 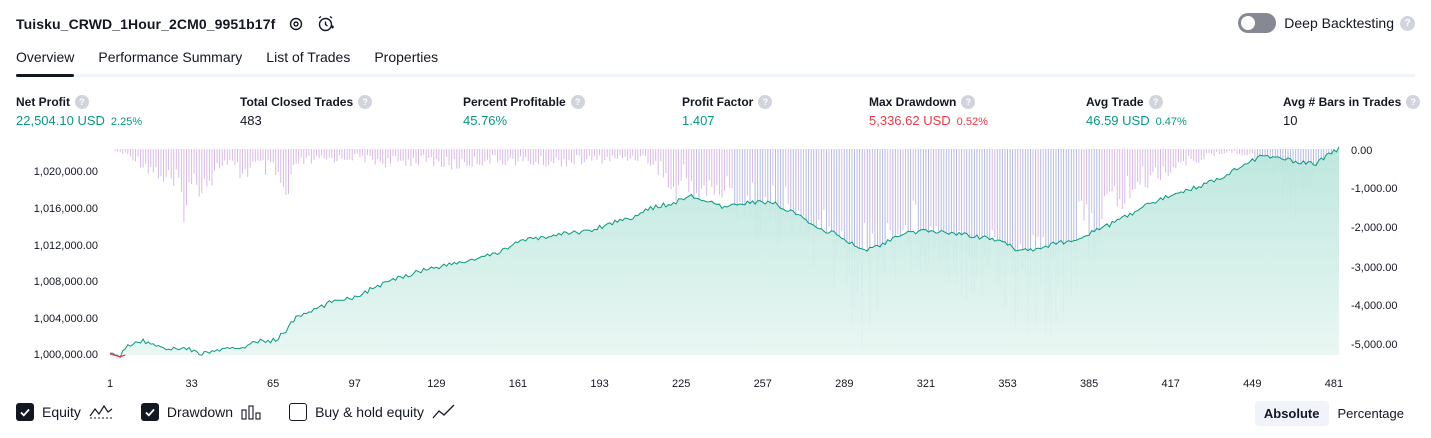 What do you see at coordinates (681, 384) in the screenshot?
I see `x-axis-tick-label: 225` at bounding box center [681, 384].